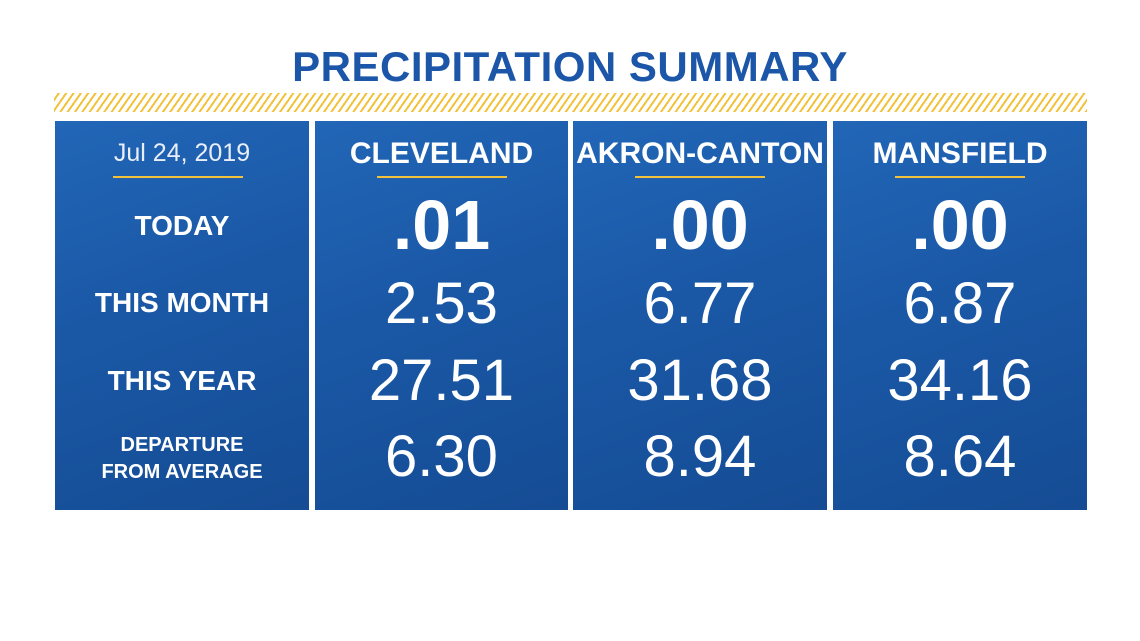 The image size is (1140, 641). I want to click on location-panel-akron-canton: AKRON-CANTON .00 6.77 31.68 8.94, so click(700, 315).